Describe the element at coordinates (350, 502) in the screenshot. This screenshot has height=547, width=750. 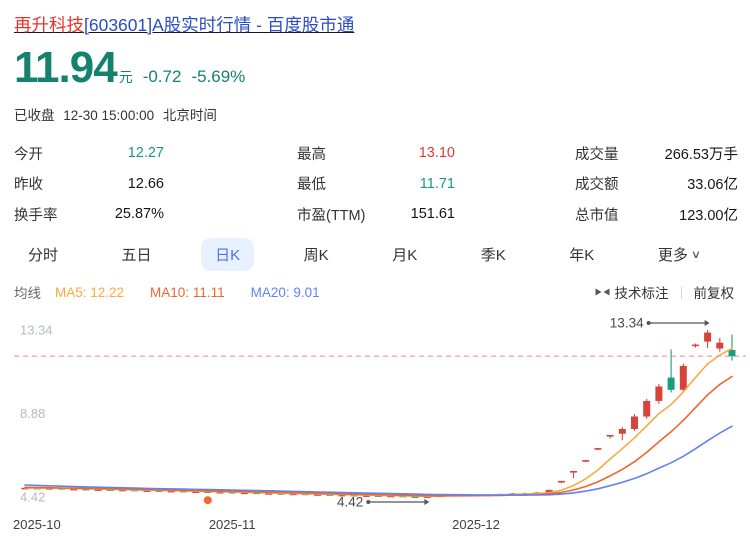
I see `annotation-label: 4.42` at that location.